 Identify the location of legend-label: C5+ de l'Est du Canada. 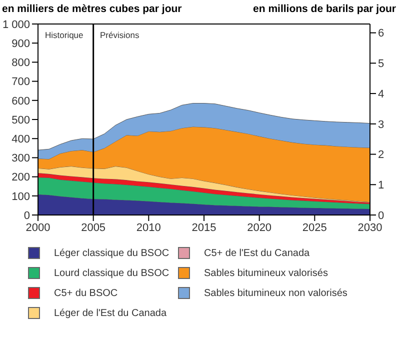
(257, 253).